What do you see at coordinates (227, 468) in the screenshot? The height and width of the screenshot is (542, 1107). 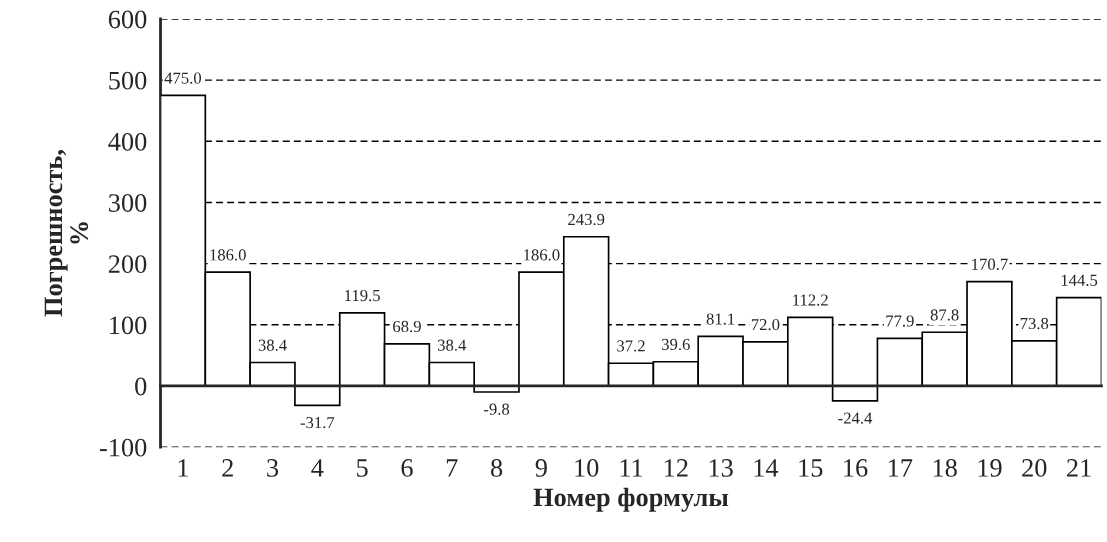 I see `x-tick-label: 2` at bounding box center [227, 468].